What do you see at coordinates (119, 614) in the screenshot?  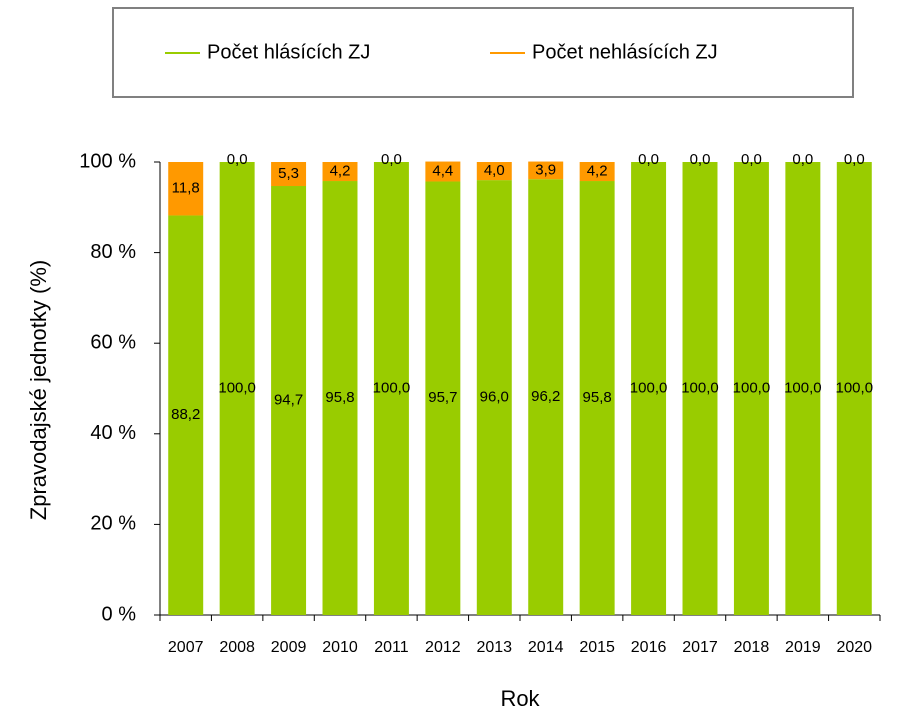 I see `y-tick-label: 0 %` at bounding box center [119, 614].